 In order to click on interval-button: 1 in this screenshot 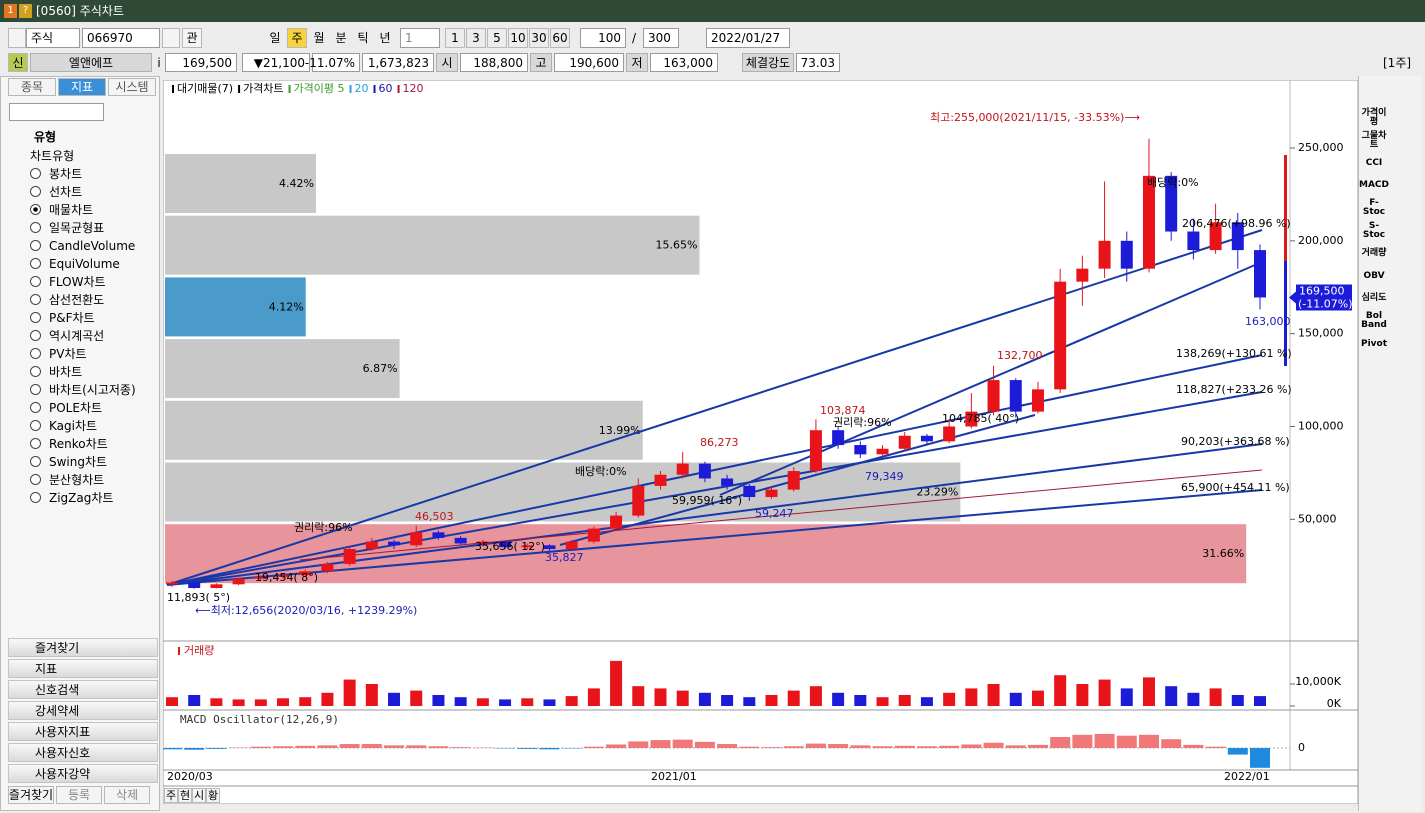, I will do `click(455, 38)`.